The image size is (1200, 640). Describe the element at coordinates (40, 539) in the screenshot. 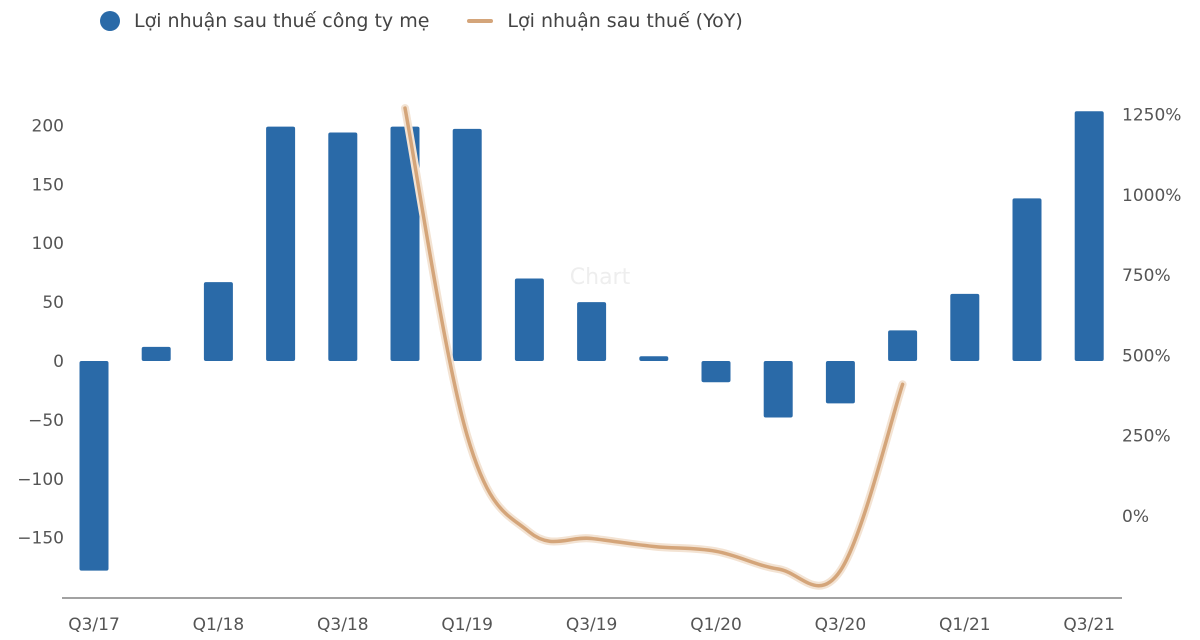

I see `left-axis-tick-label: −150` at that location.